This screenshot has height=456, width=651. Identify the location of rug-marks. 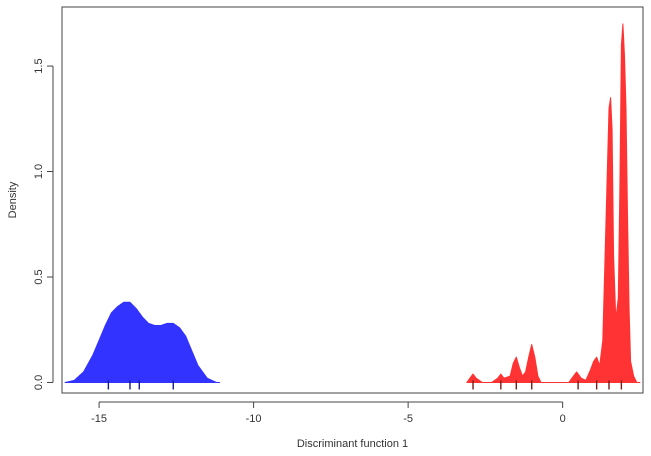
(365, 385).